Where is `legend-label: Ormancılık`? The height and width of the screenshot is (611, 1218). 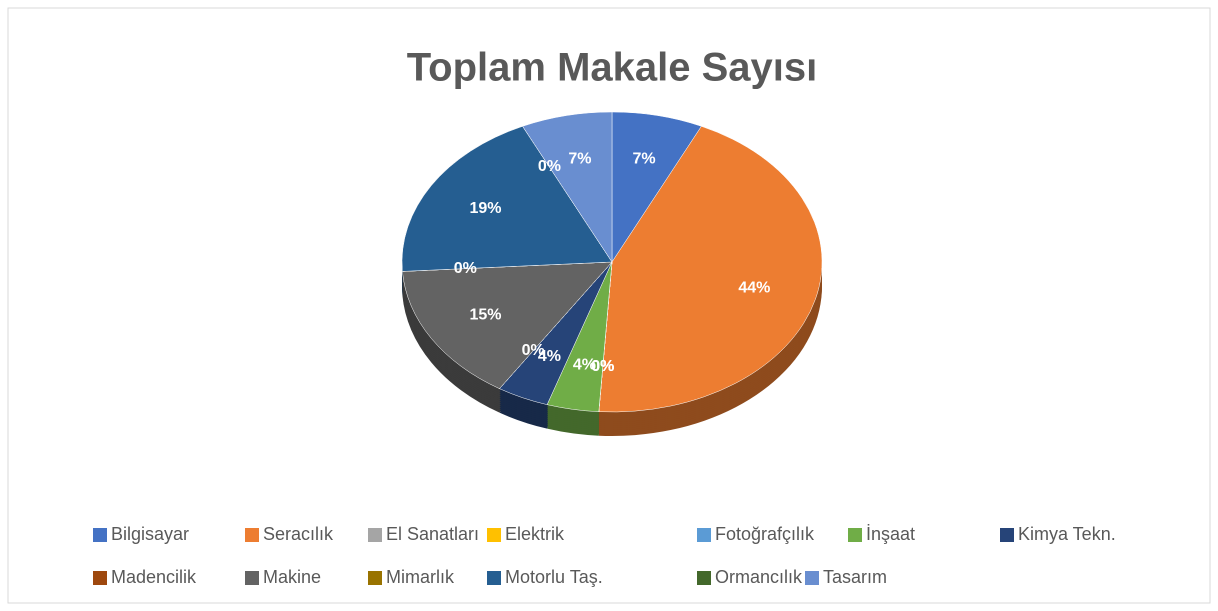
legend-label: Ormancılık is located at coordinates (759, 577).